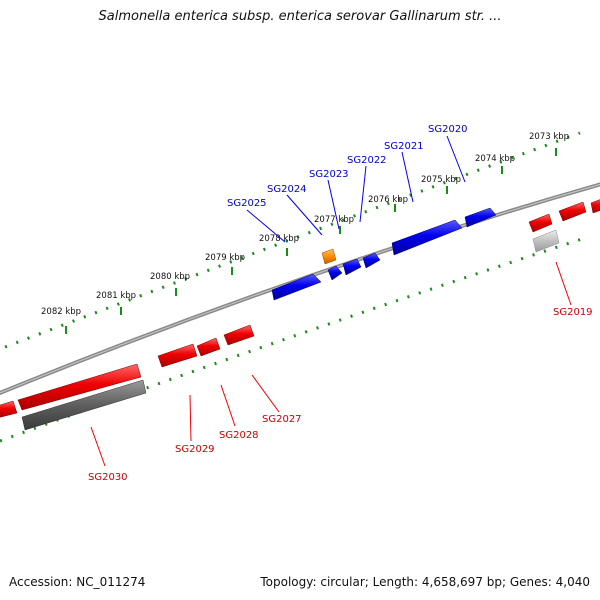 This screenshot has width=600, height=600. I want to click on gene-label-reverse: SG2029, so click(195, 449).